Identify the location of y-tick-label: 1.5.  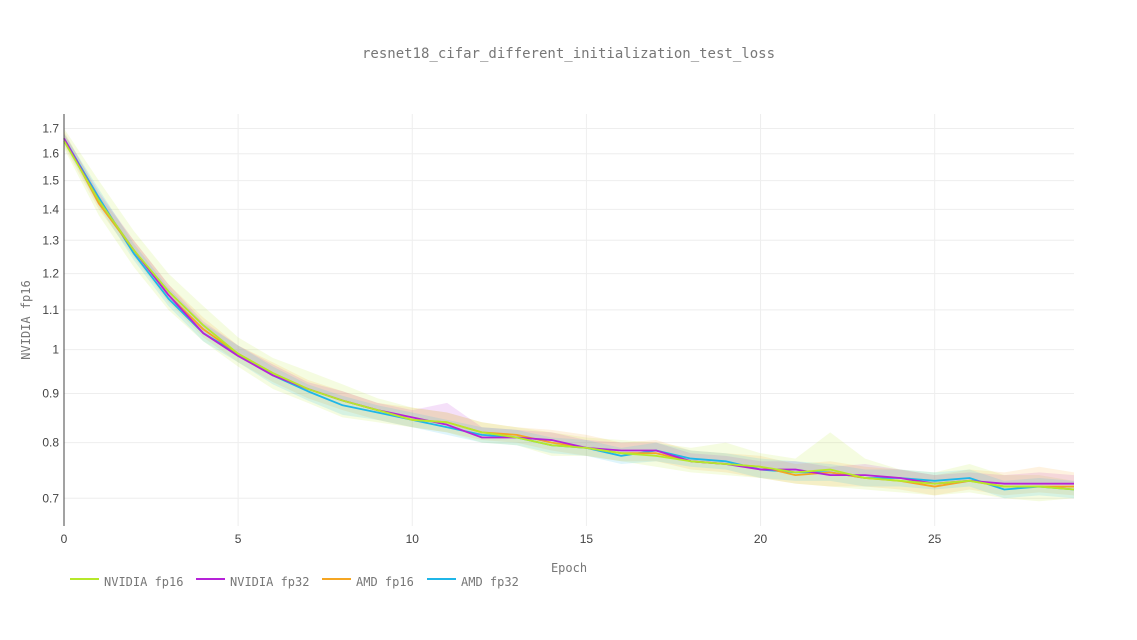
(50, 181).